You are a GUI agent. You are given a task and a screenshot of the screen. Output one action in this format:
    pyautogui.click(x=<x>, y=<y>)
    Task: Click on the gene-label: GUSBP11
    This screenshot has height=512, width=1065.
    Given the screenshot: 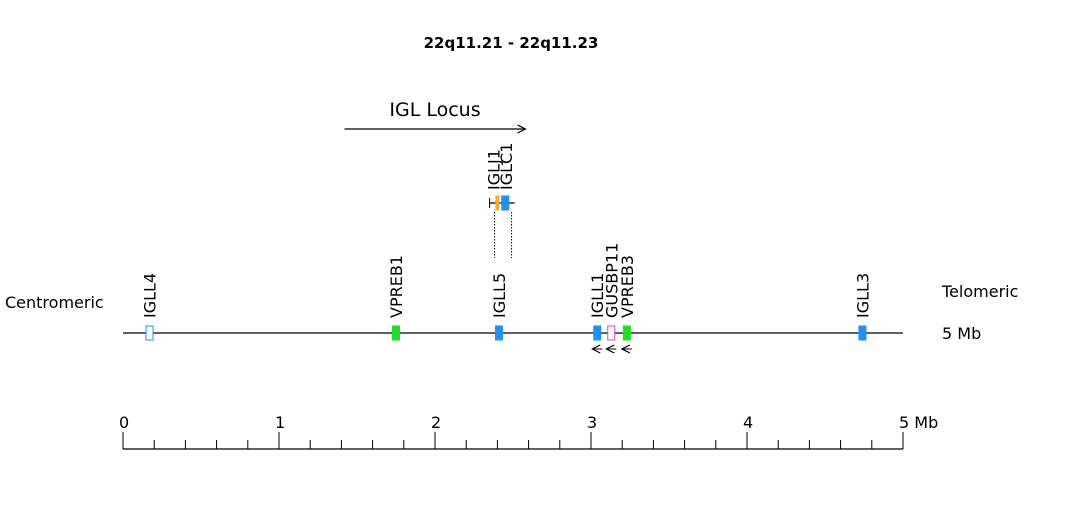 What is the action you would take?
    pyautogui.click(x=611, y=280)
    